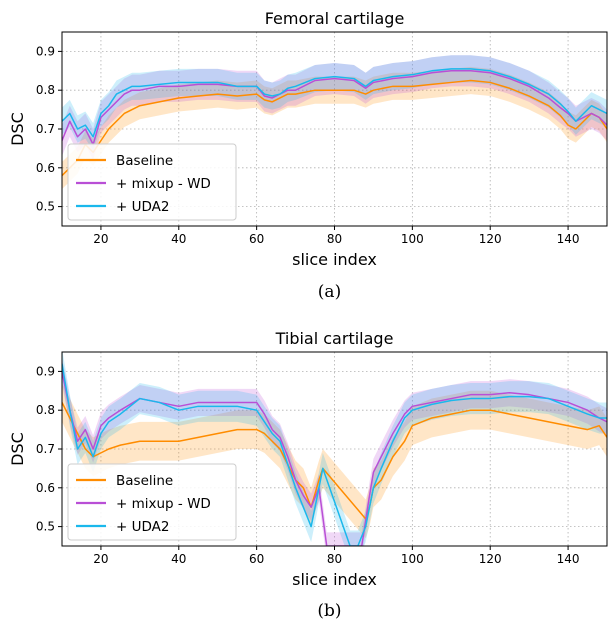  I want to click on chart-title: Tibial cartilage, so click(334, 338).